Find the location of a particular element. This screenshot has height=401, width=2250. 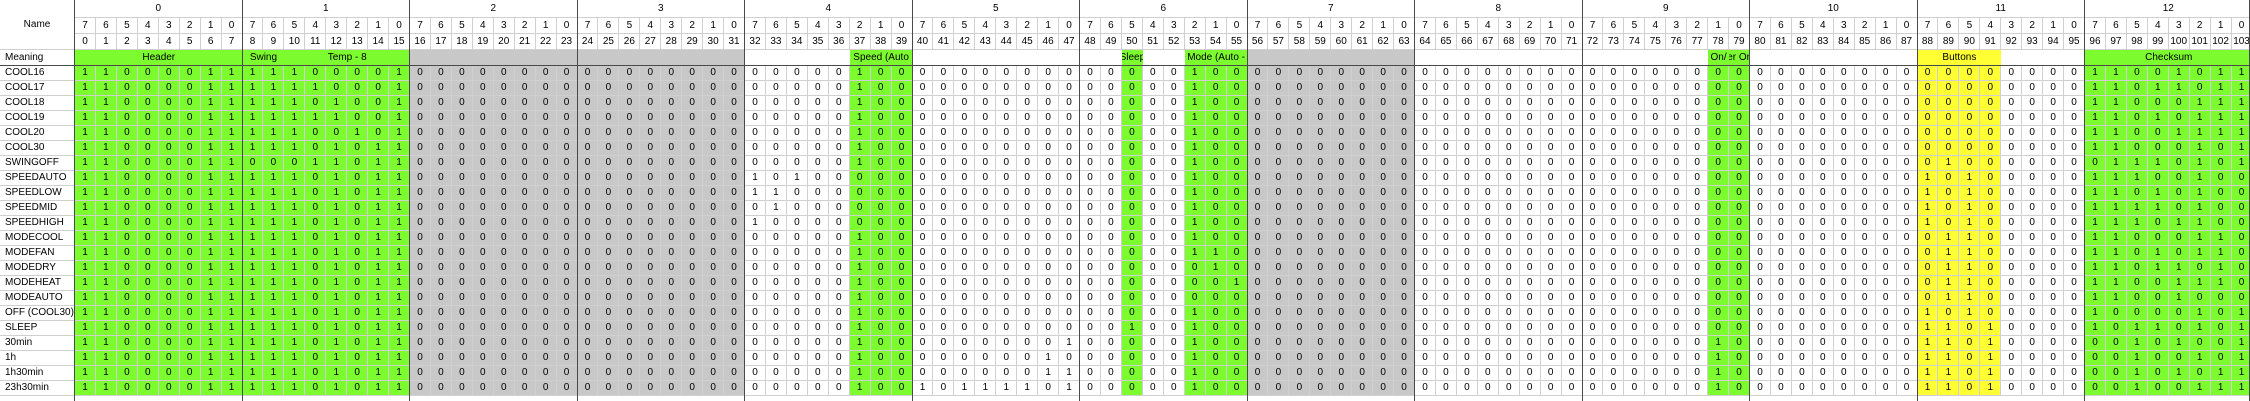

bit-position: 2 is located at coordinates (525, 26).